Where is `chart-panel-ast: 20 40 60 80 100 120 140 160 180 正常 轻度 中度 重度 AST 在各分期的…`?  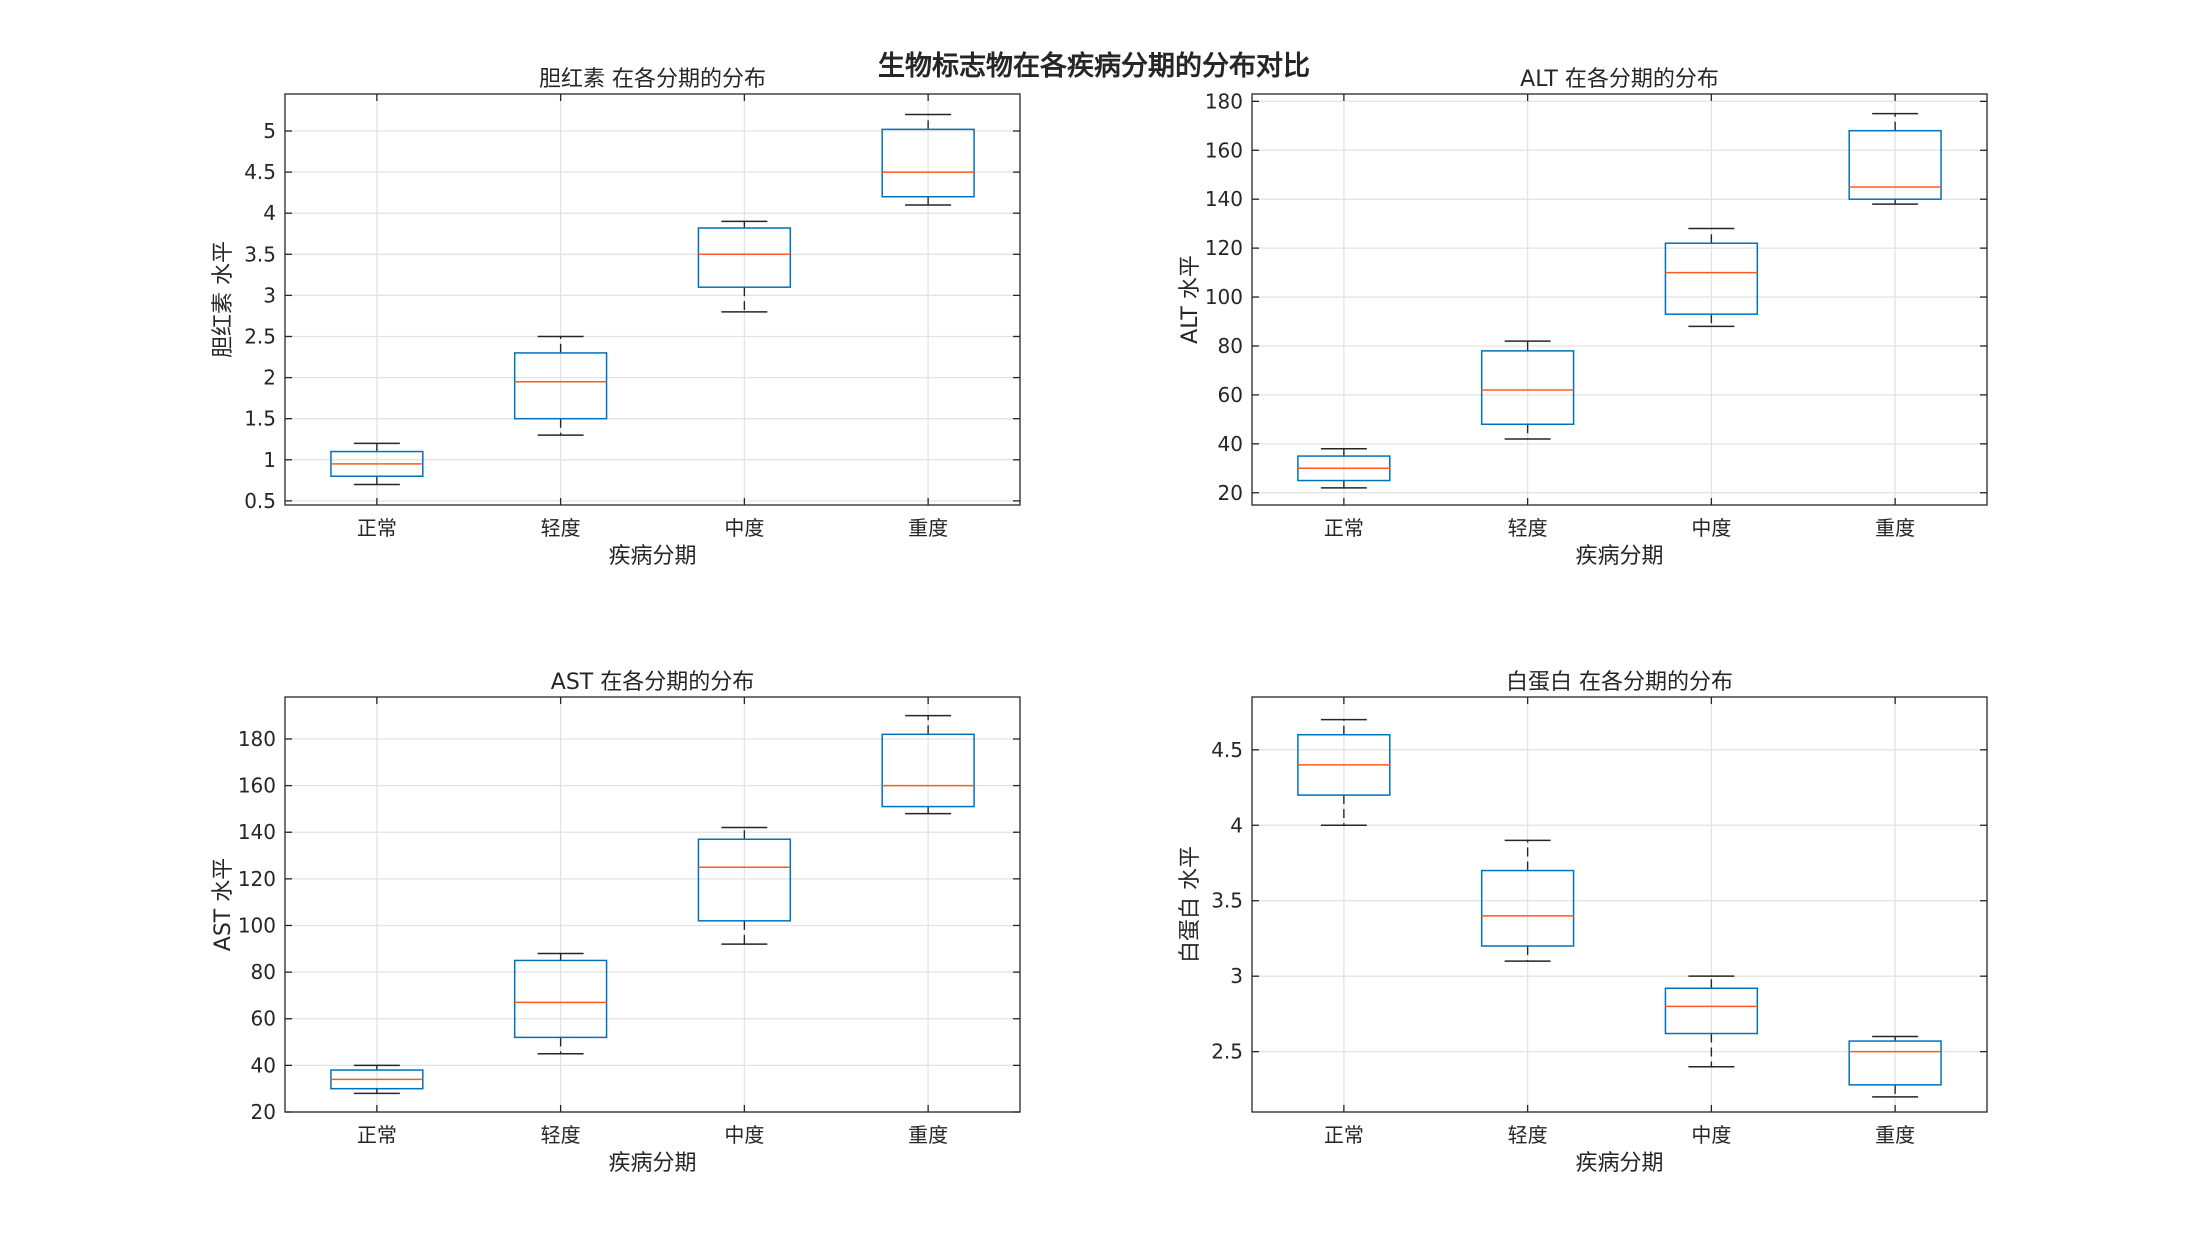 chart-panel-ast: 20 40 60 80 100 120 140 160 180 正常 轻度 中度 重度 AST 在各分期的… is located at coordinates (616, 923).